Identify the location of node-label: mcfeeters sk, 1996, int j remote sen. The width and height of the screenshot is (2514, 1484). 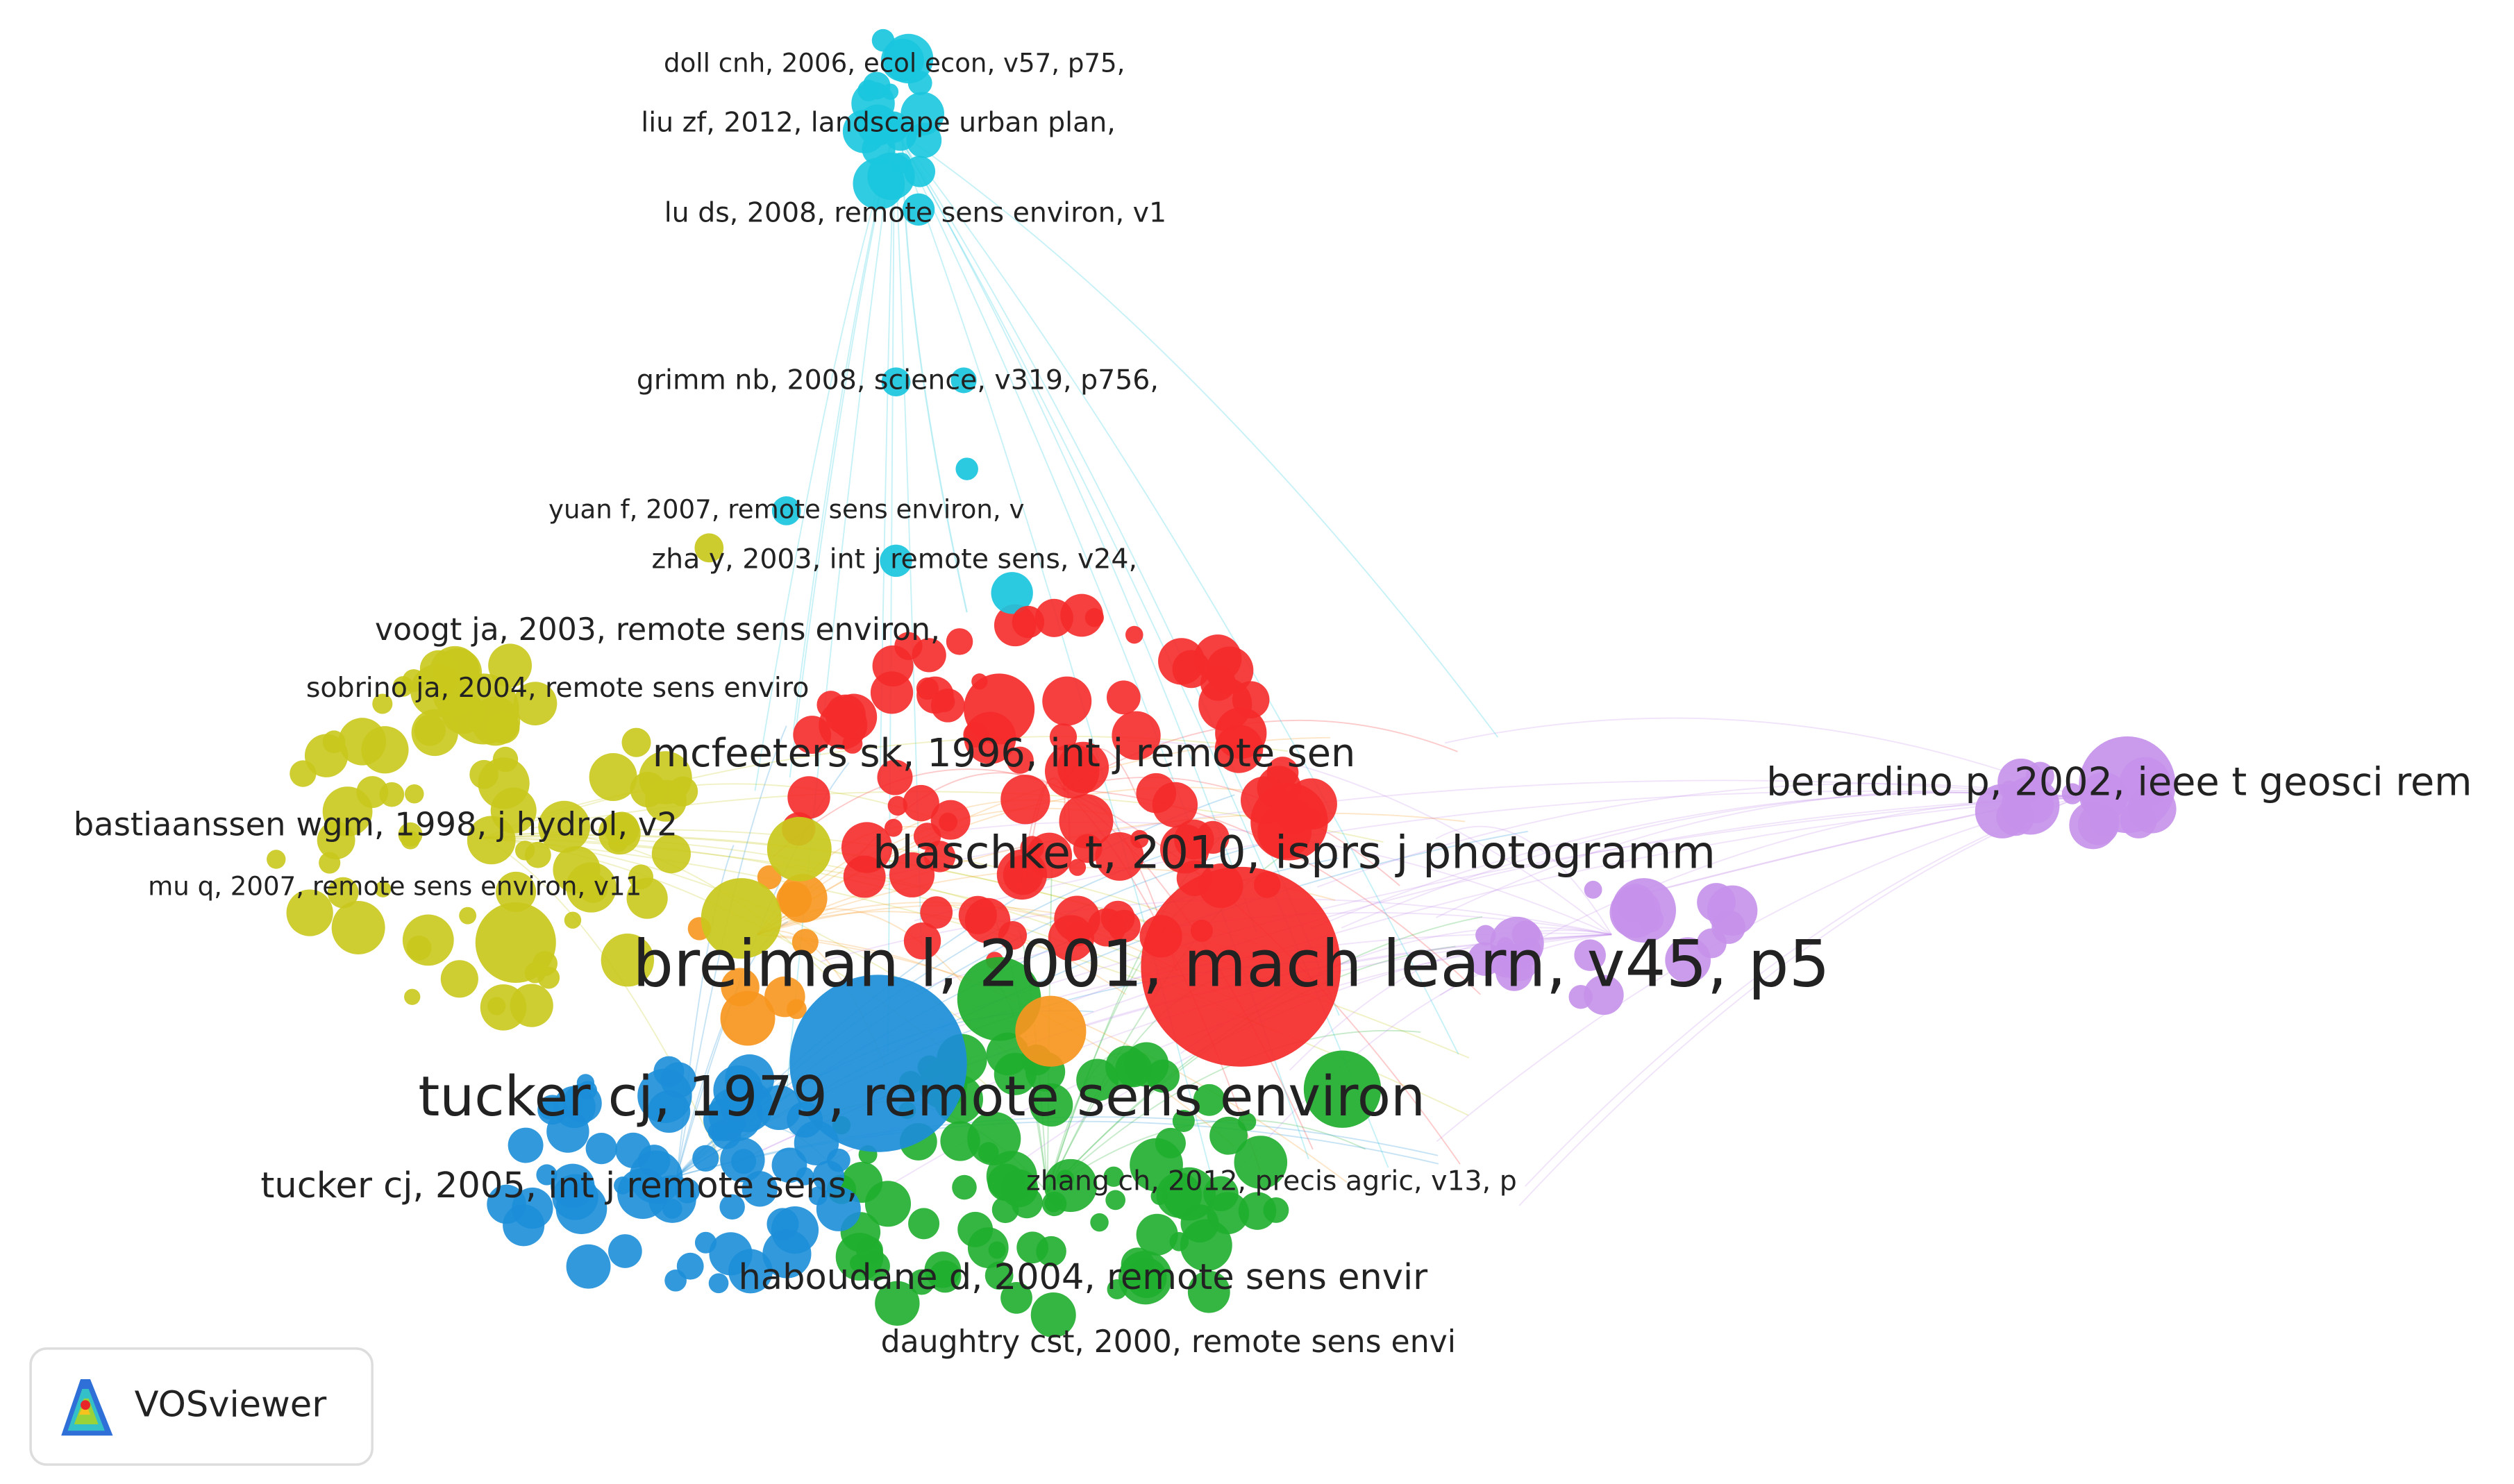
(1005, 753).